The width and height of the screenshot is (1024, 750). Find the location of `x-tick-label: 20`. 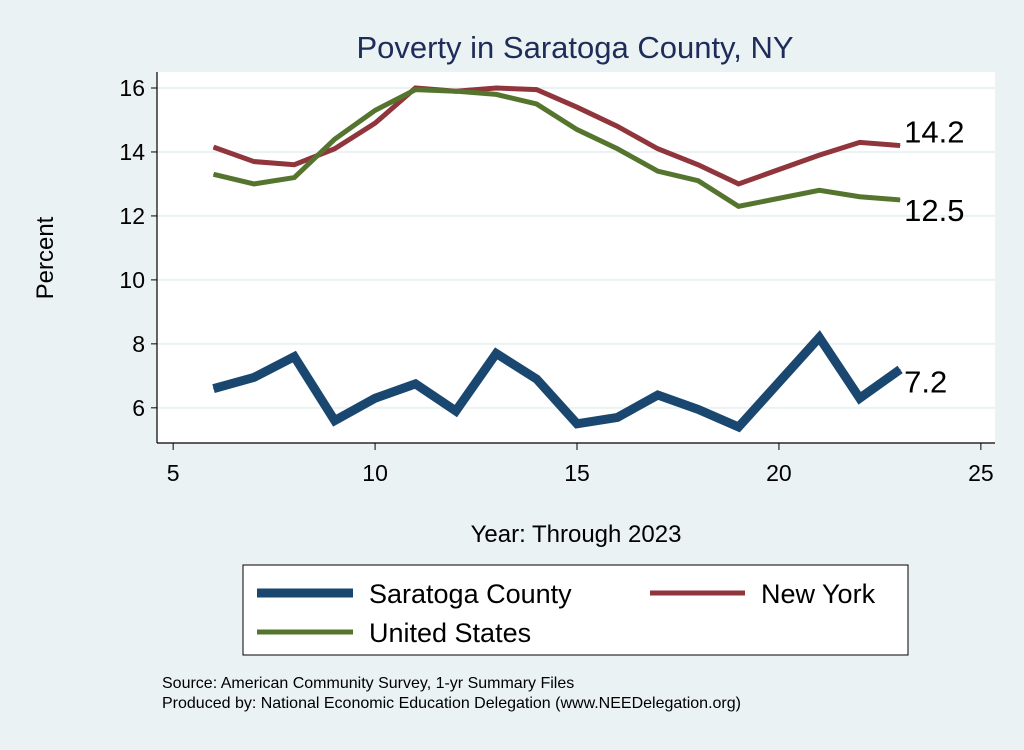

x-tick-label: 20 is located at coordinates (779, 473).